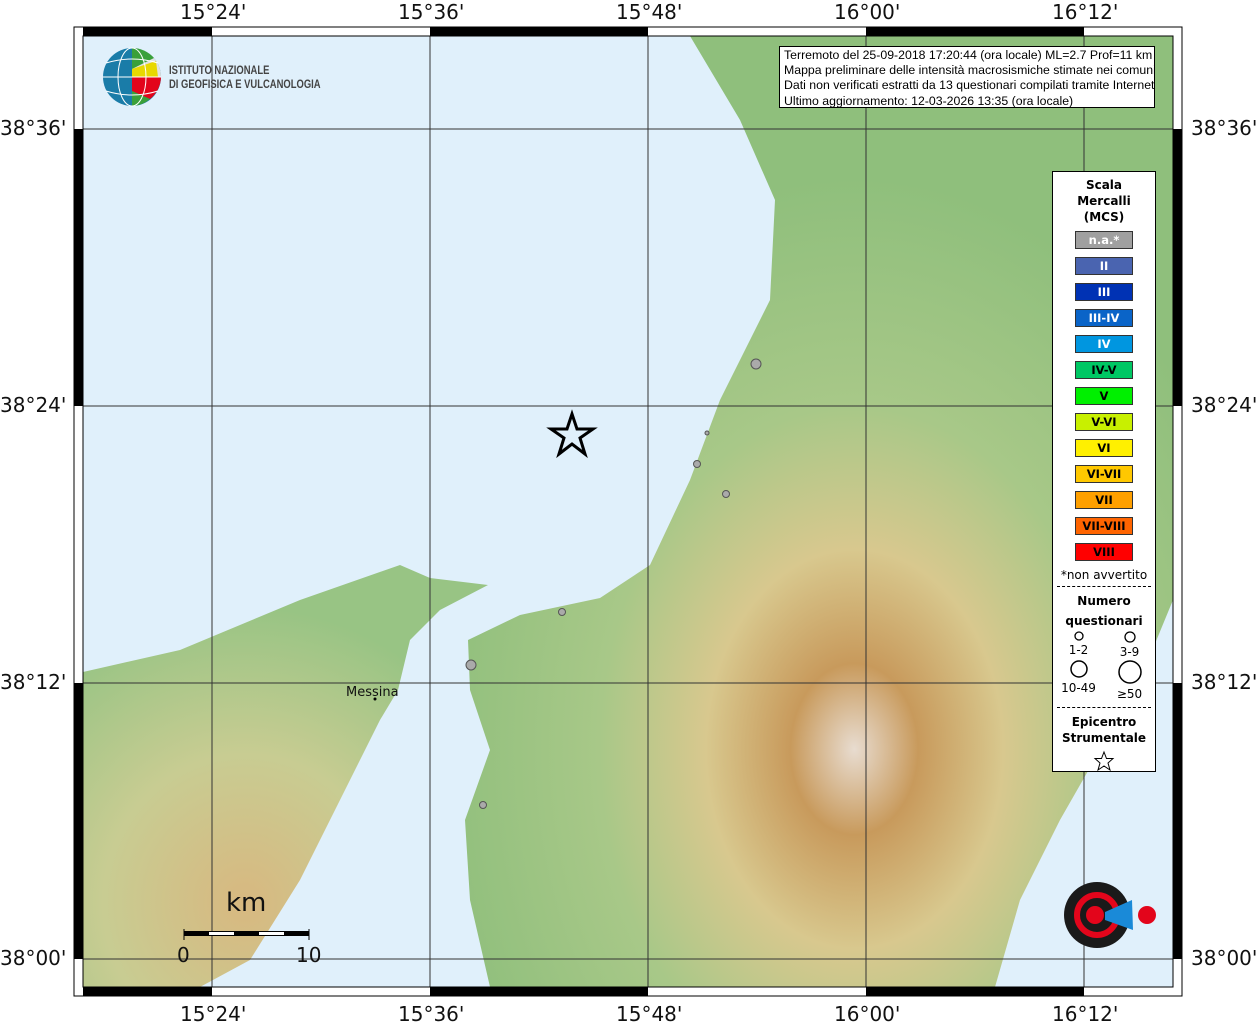 This screenshot has height=1026, width=1256. I want to click on intensity-swatch: V, so click(1104, 396).